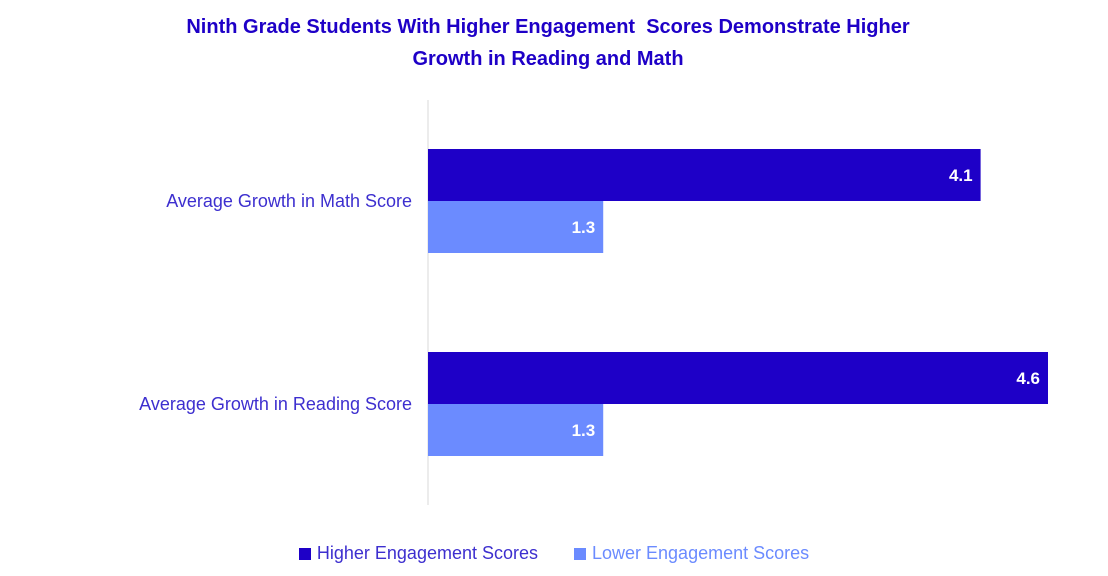  Describe the element at coordinates (961, 175) in the screenshot. I see `data-label: 4.1` at that location.